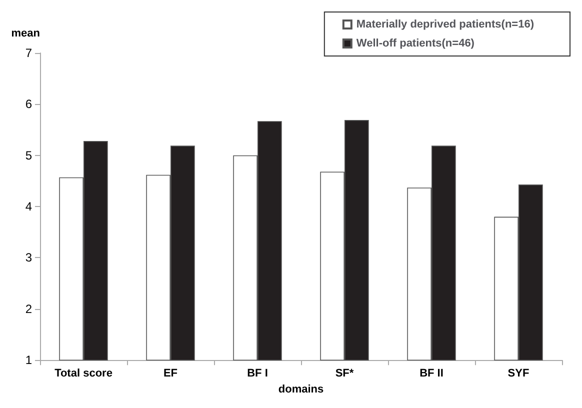 This screenshot has height=408, width=582. Describe the element at coordinates (28, 309) in the screenshot. I see `y-tick-label: 2` at that location.